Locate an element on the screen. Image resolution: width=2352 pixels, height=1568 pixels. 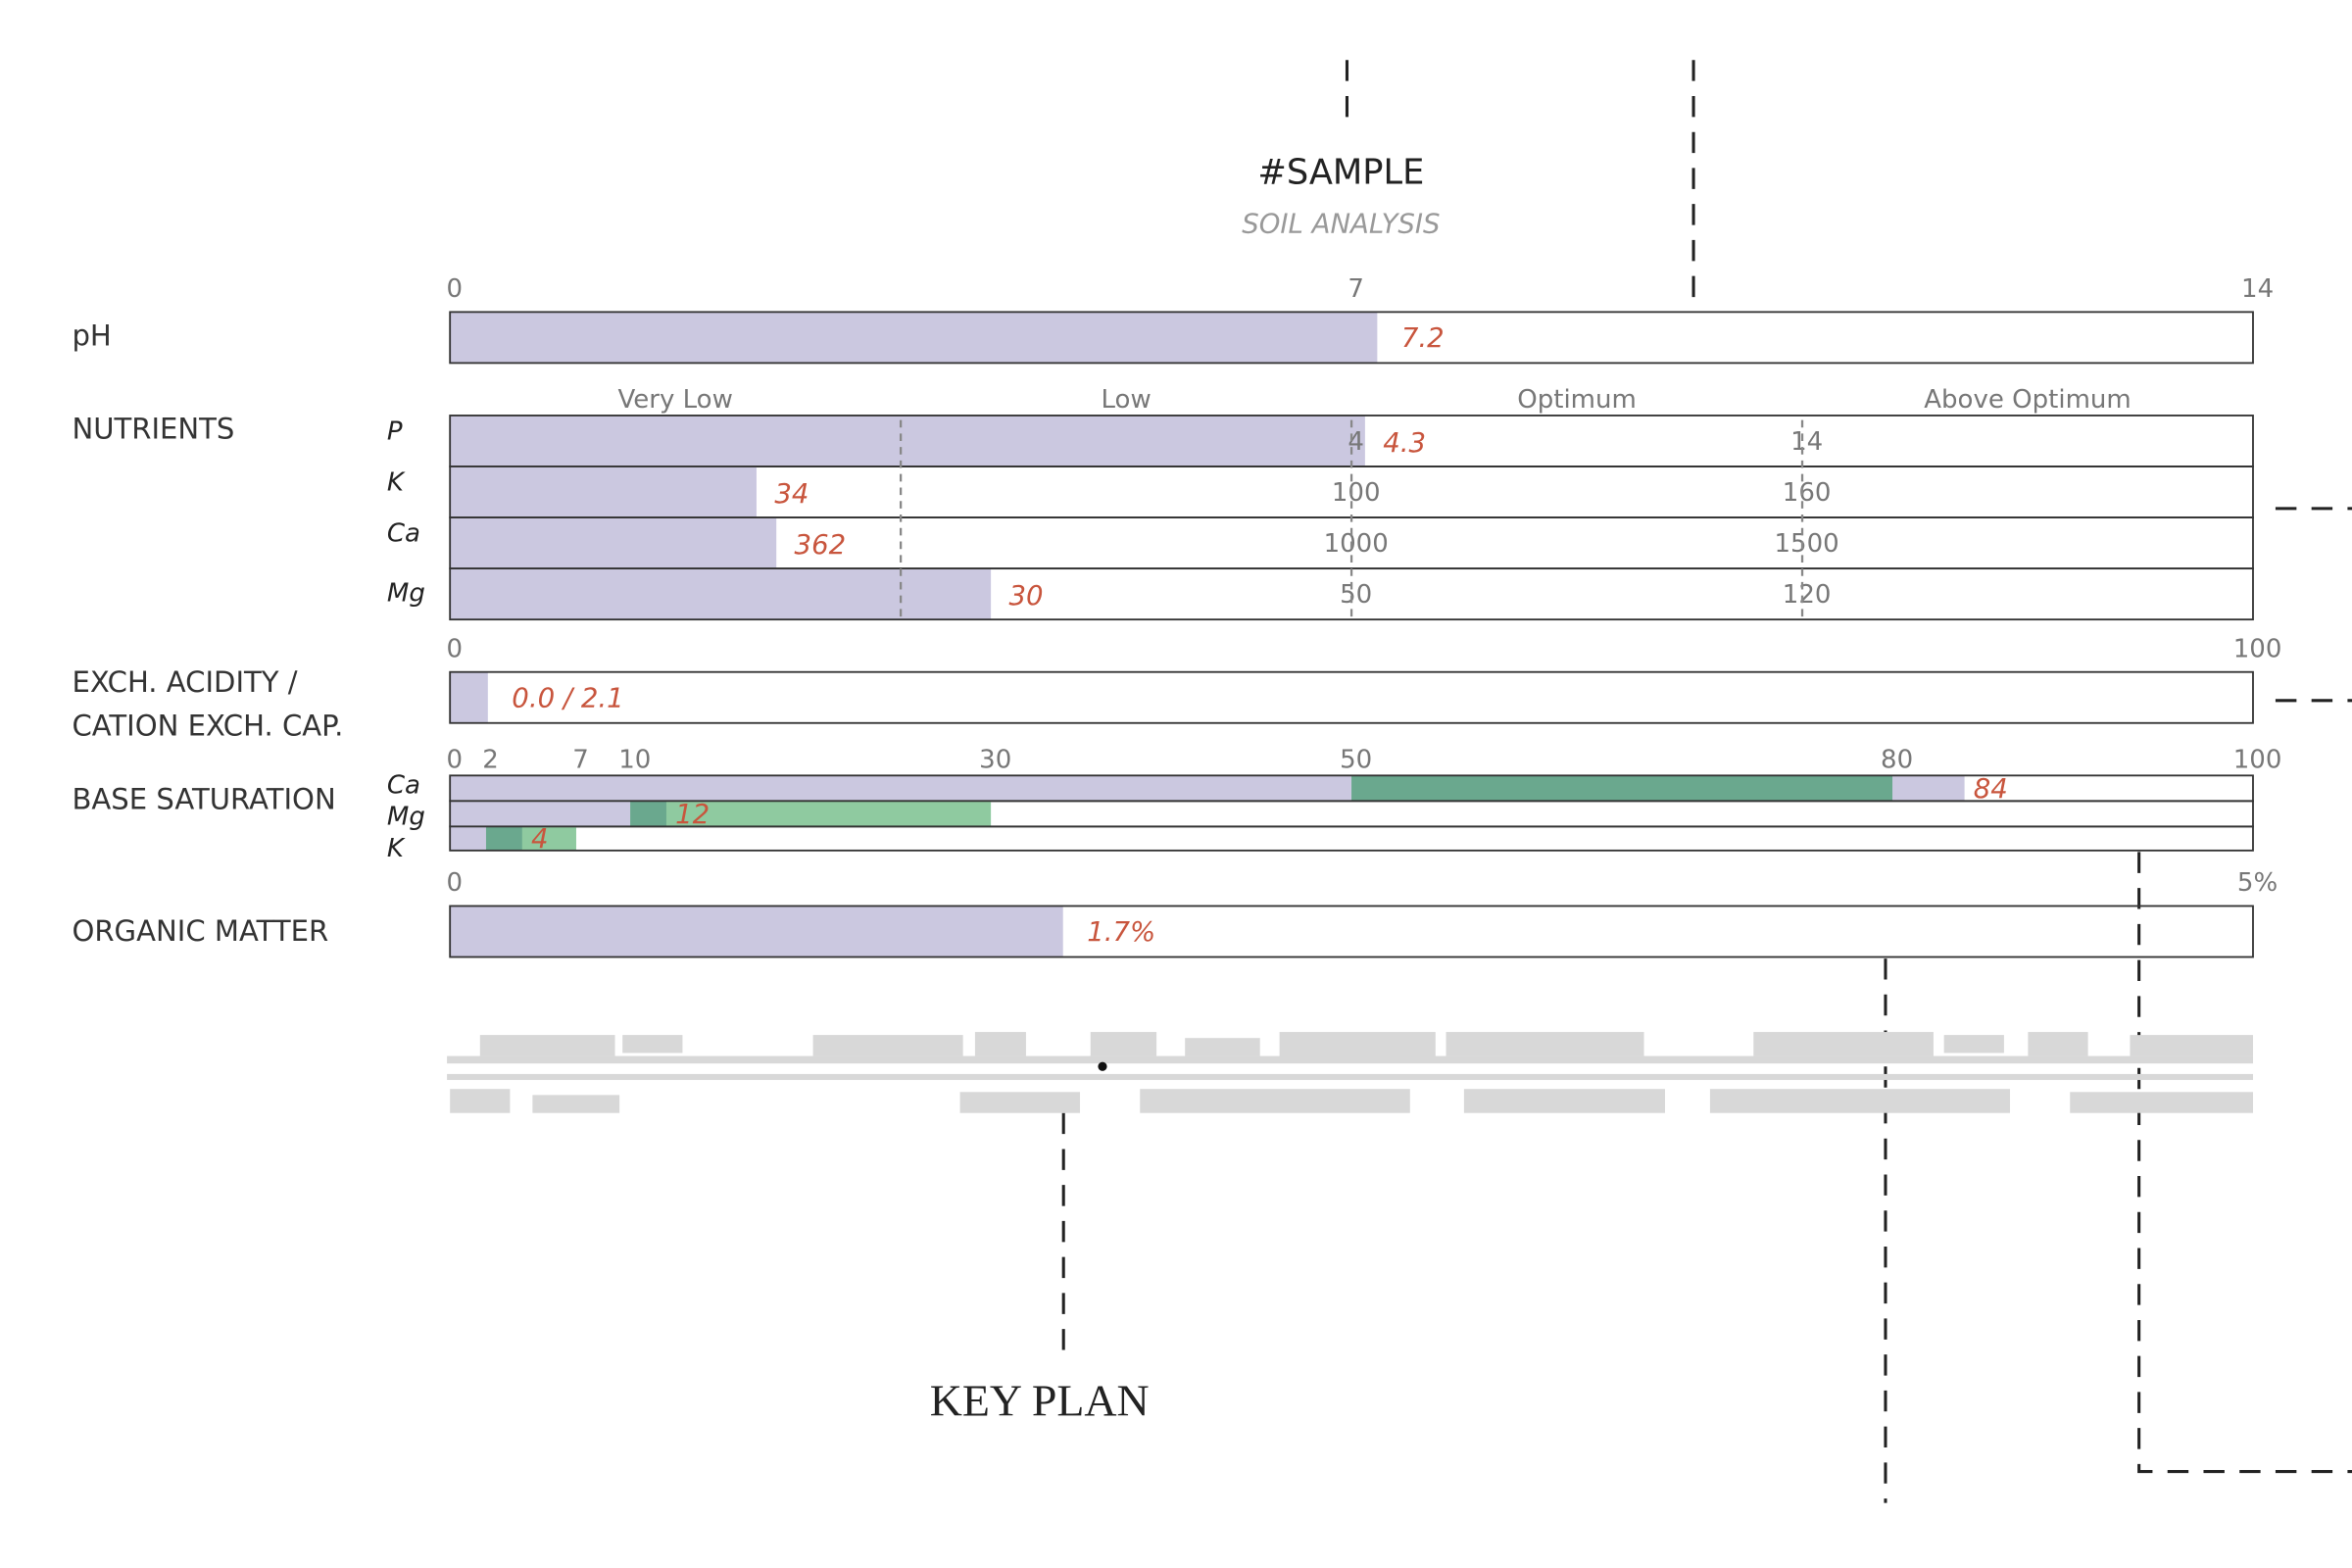
class-label: Low is located at coordinates (1126, 400).